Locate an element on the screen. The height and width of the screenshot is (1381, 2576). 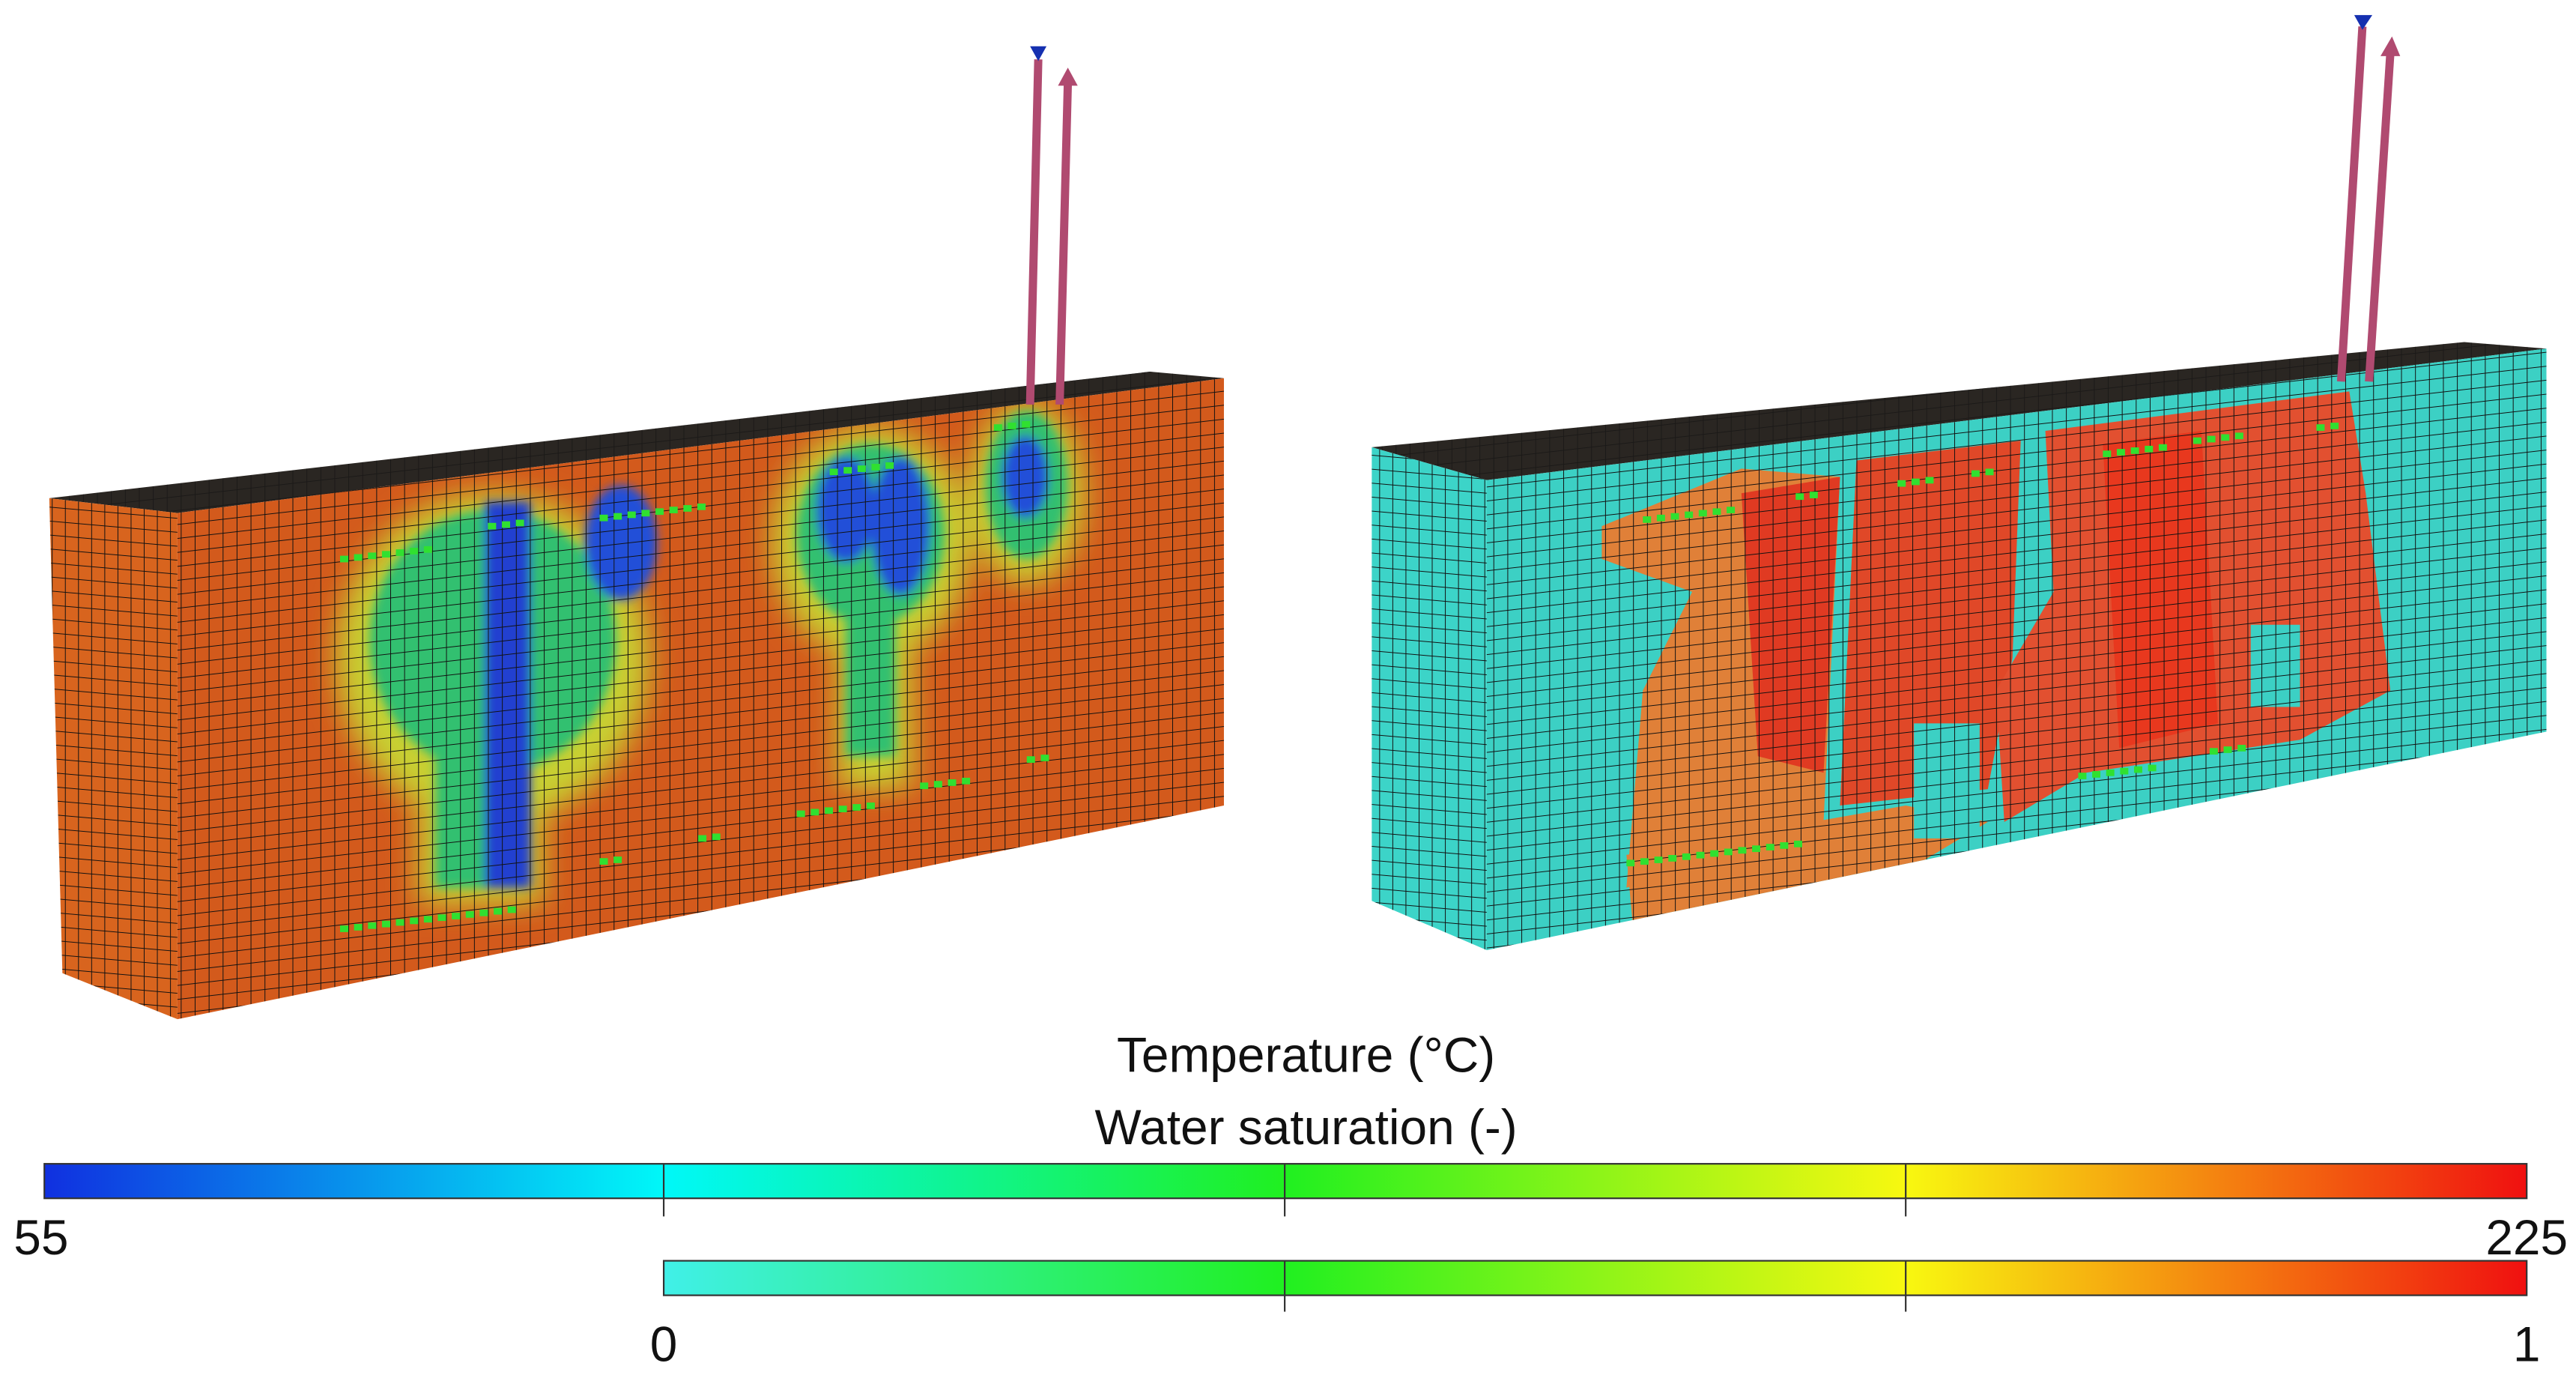
colorbar-max: 1 is located at coordinates (2527, 1343).